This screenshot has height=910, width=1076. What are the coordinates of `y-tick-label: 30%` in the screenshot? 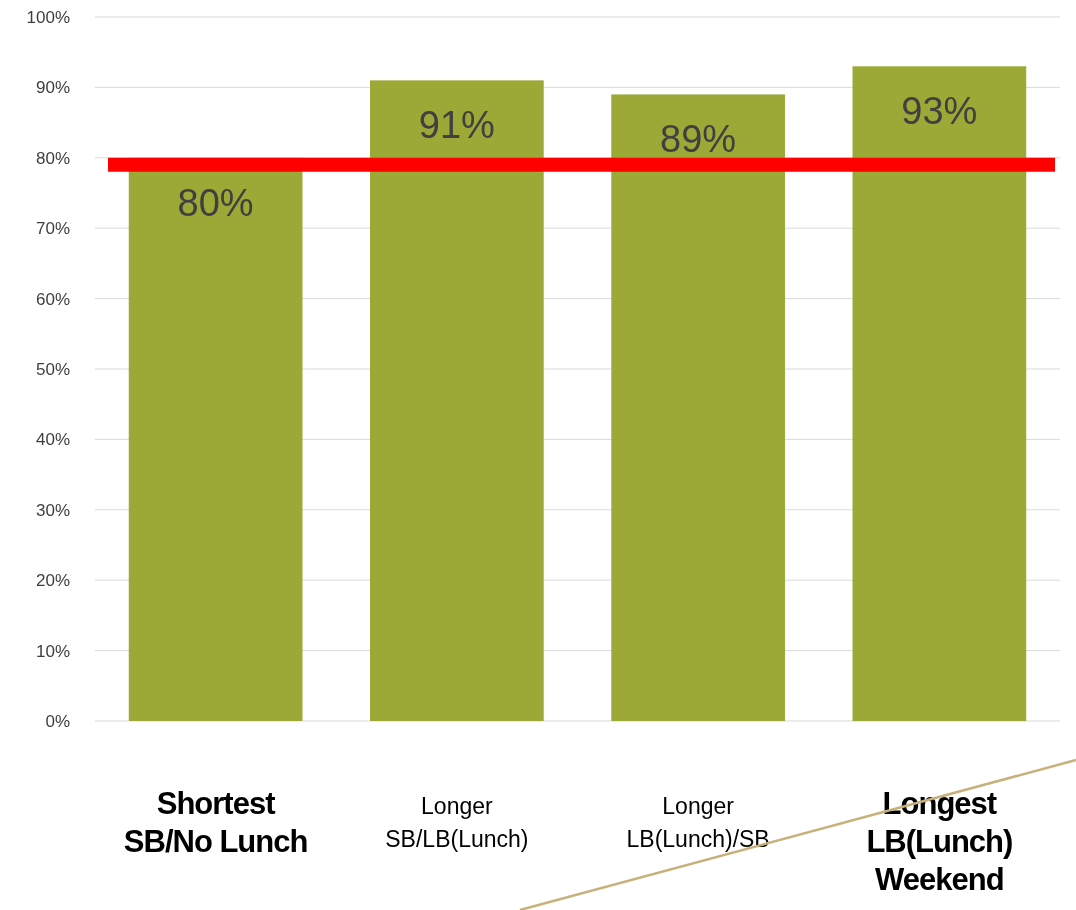 It's located at (52, 510).